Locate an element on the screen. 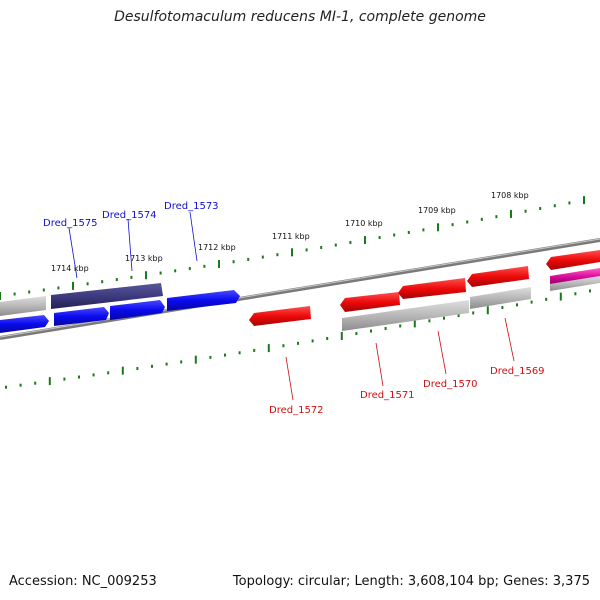 The height and width of the screenshot is (600, 600). gene-label-dred-1571: Dred_1571 is located at coordinates (387, 395).